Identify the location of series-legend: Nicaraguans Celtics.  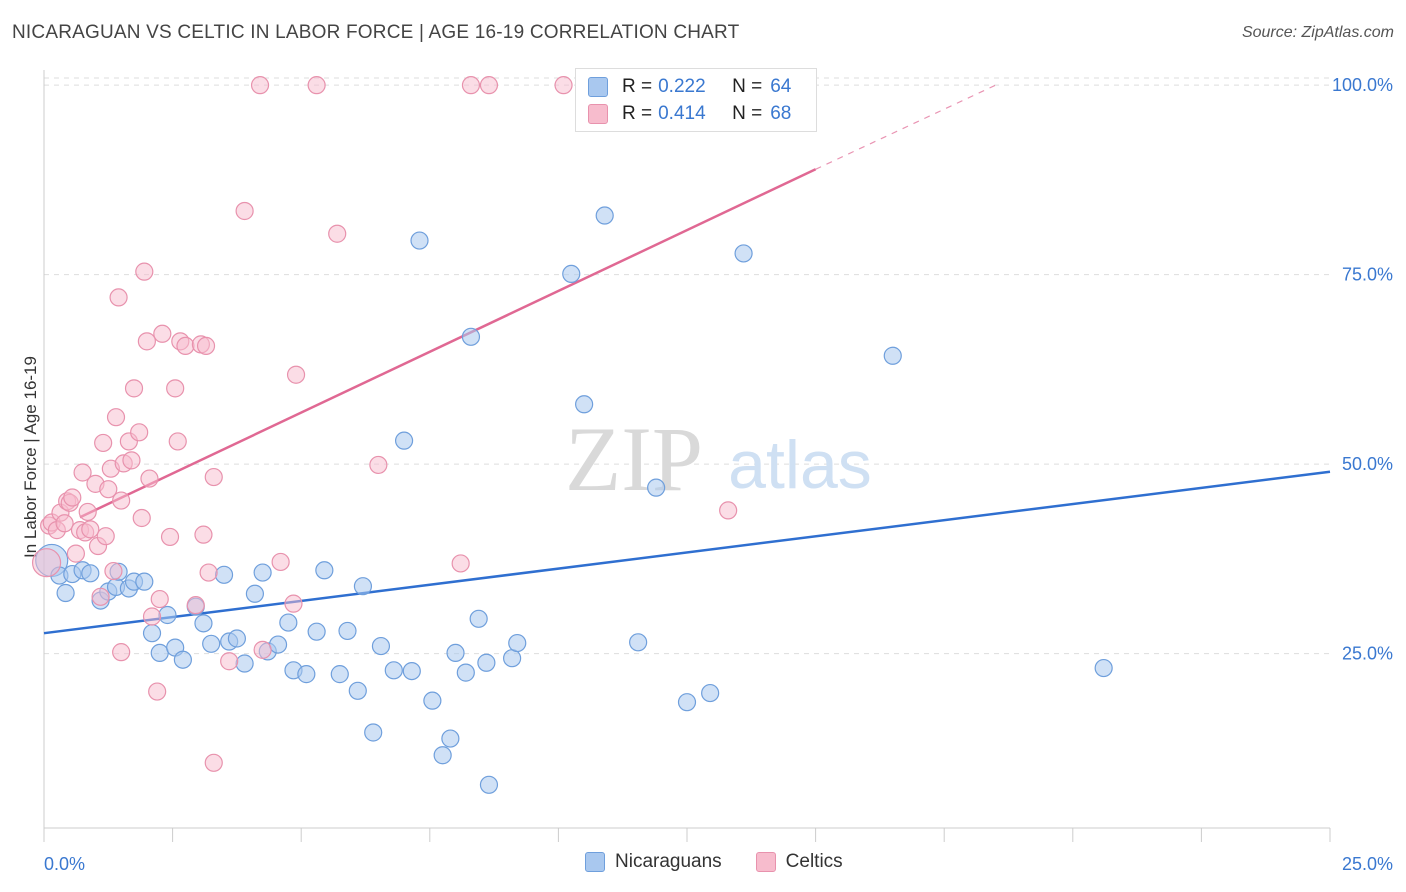
(731, 862).